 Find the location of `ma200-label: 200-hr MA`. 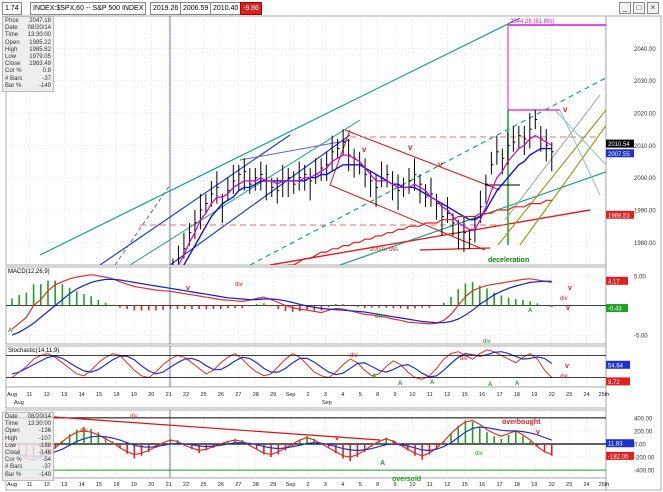

ma200-label: 200-hr MA is located at coordinates (384, 250).